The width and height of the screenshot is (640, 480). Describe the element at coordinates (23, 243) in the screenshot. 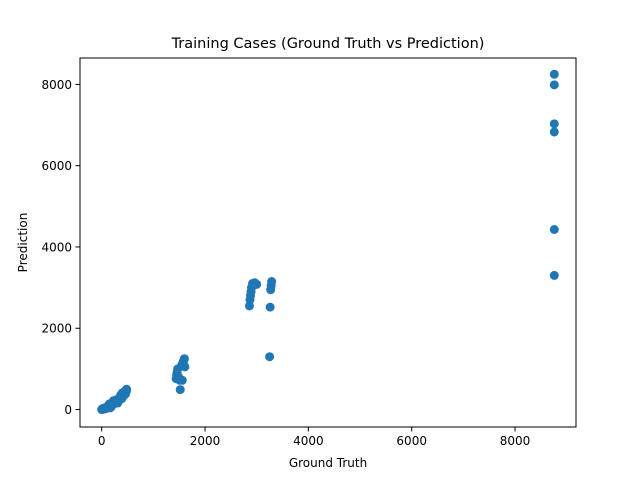

I see `y-axis-label: Prediction` at that location.